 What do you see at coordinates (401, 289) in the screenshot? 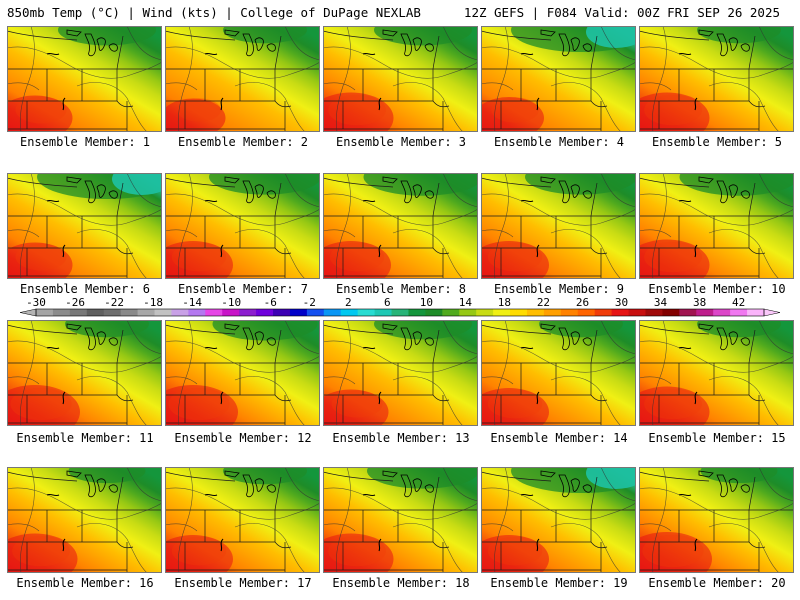
I see `ensemble-member-label: Ensemble Member: 8` at bounding box center [401, 289].